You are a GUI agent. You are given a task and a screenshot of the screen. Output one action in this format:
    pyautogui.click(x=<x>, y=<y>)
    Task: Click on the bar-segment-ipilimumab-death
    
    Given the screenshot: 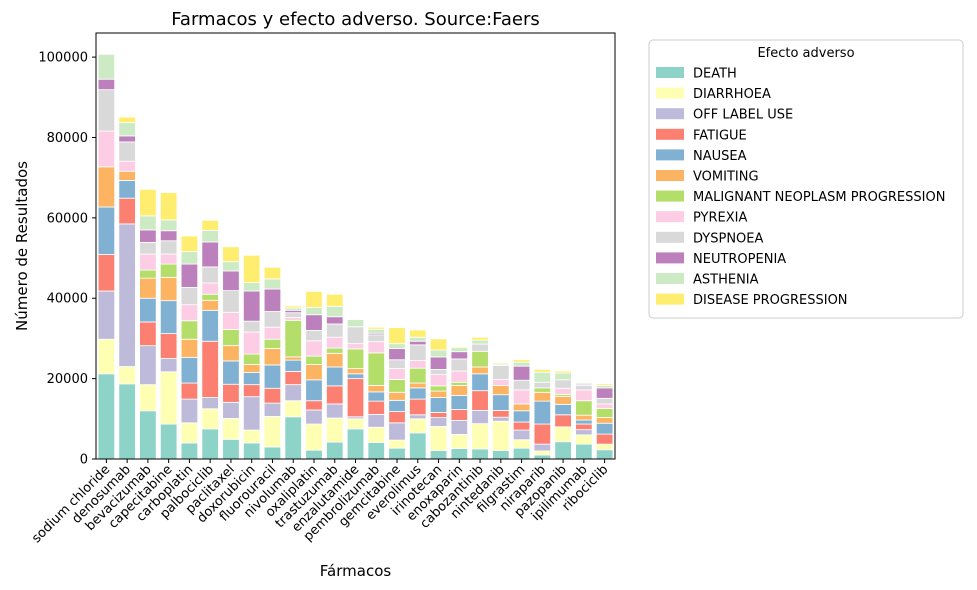 What is the action you would take?
    pyautogui.click(x=584, y=451)
    